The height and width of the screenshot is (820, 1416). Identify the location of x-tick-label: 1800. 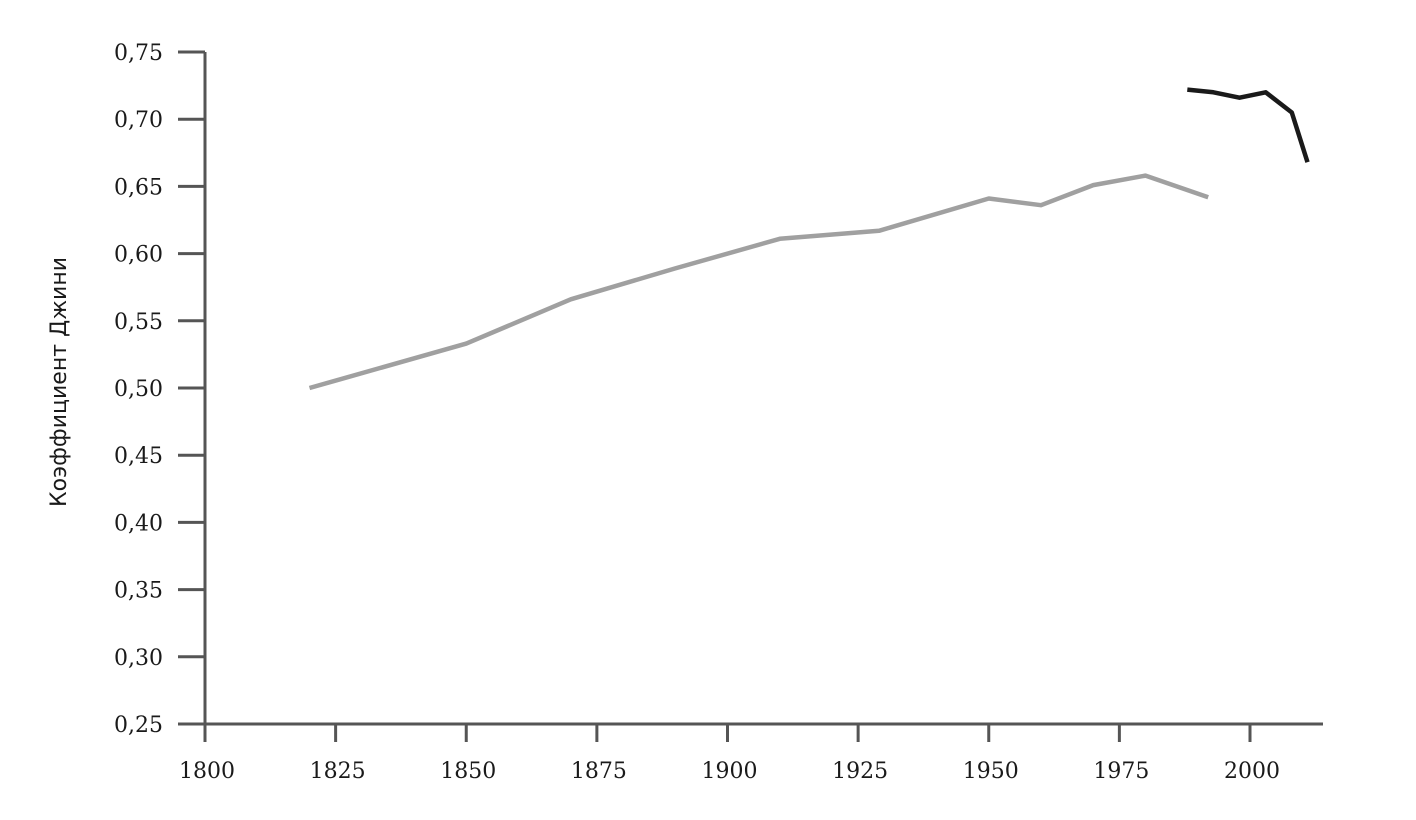
(207, 771).